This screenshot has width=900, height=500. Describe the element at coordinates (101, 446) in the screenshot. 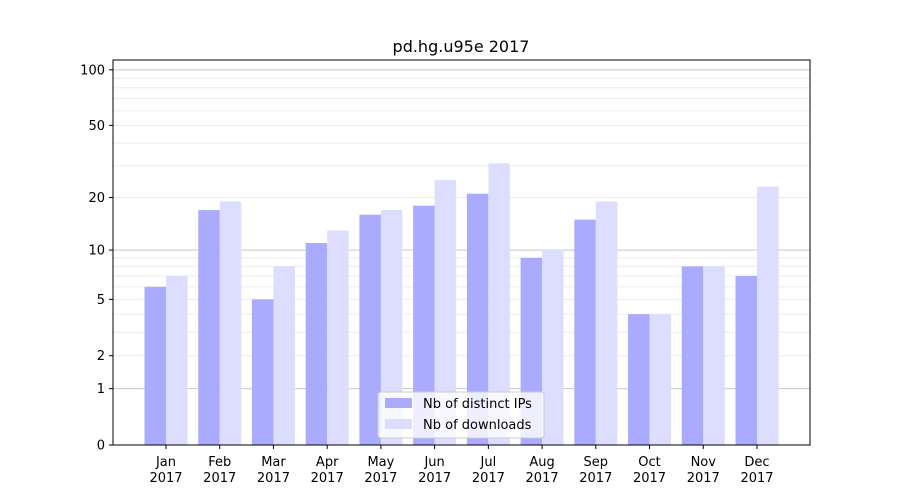

I see `y-tick-label: 0` at that location.